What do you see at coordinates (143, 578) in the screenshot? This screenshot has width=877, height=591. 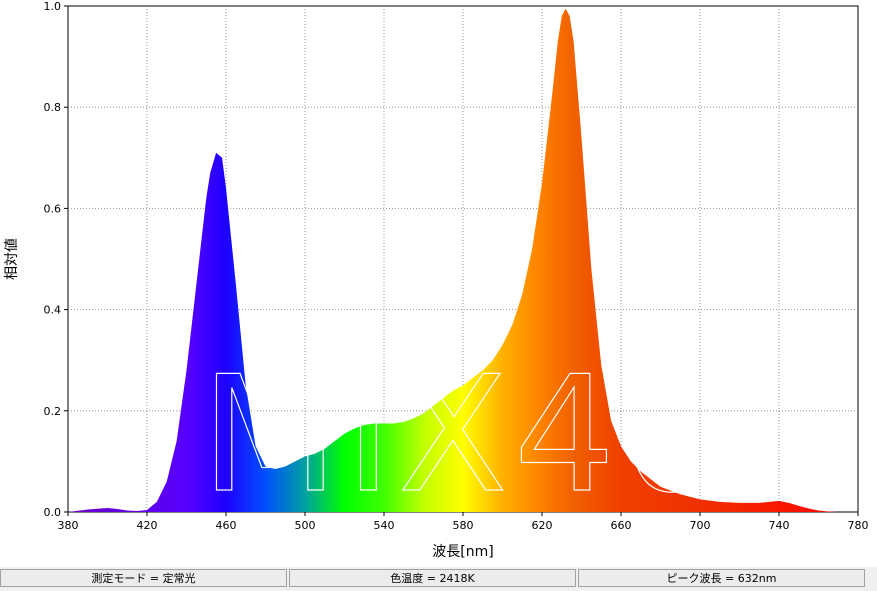 I see `status-mode: 測定モード = 定常光` at bounding box center [143, 578].